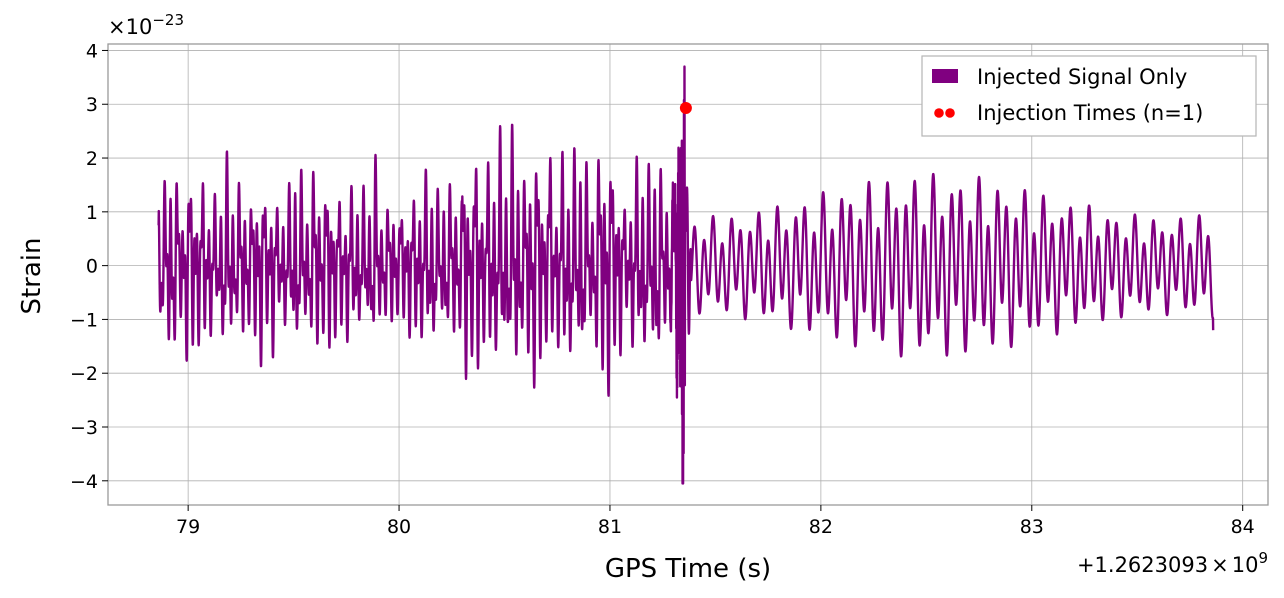 The height and width of the screenshot is (598, 1284). Describe the element at coordinates (1032, 527) in the screenshot. I see `x-tick-label: 83` at that location.